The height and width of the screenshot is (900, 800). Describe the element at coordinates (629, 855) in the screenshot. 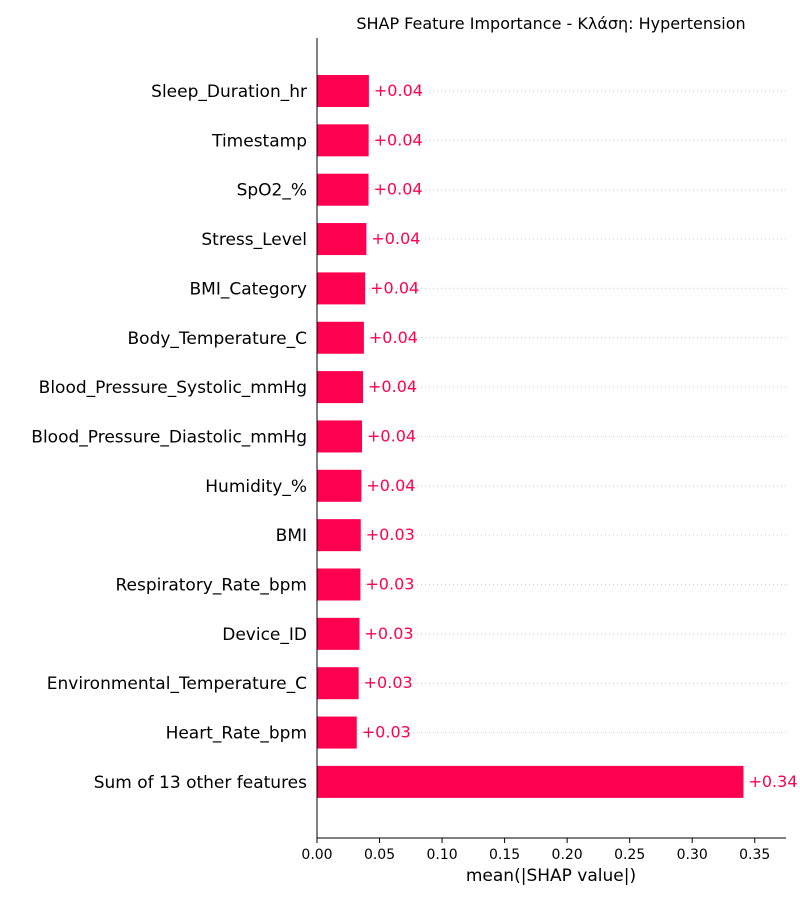

I see `x-tick-label: 0.25` at that location.